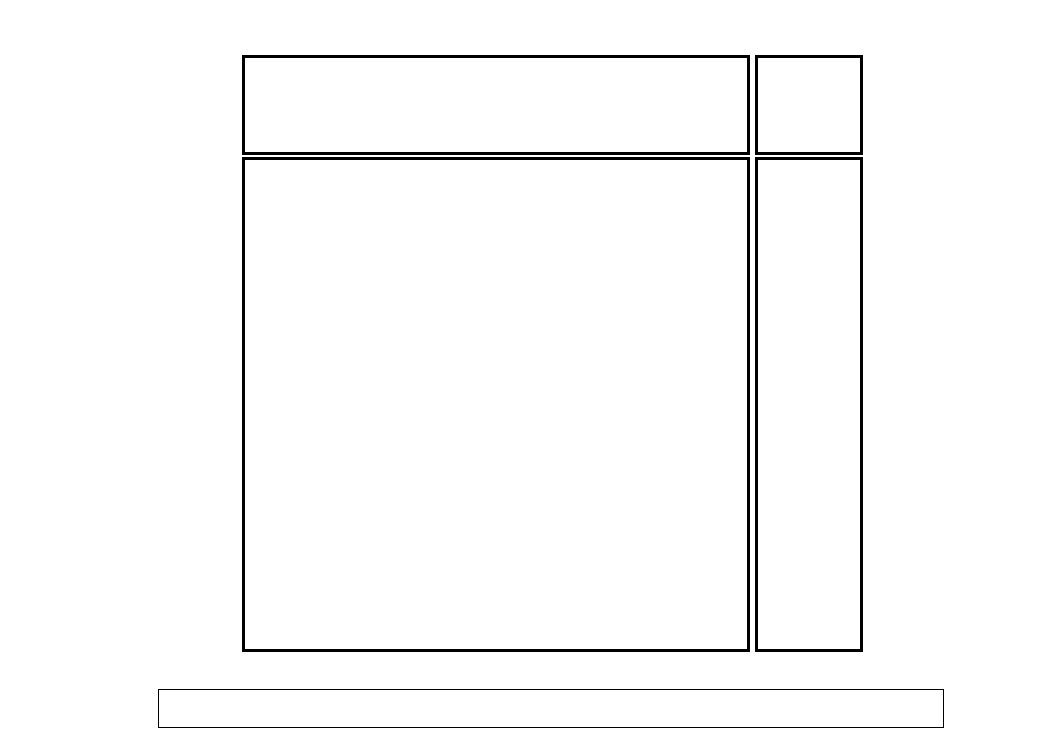 The width and height of the screenshot is (1050, 750). I want to click on latitude-vs-altitude-panel, so click(809, 404).